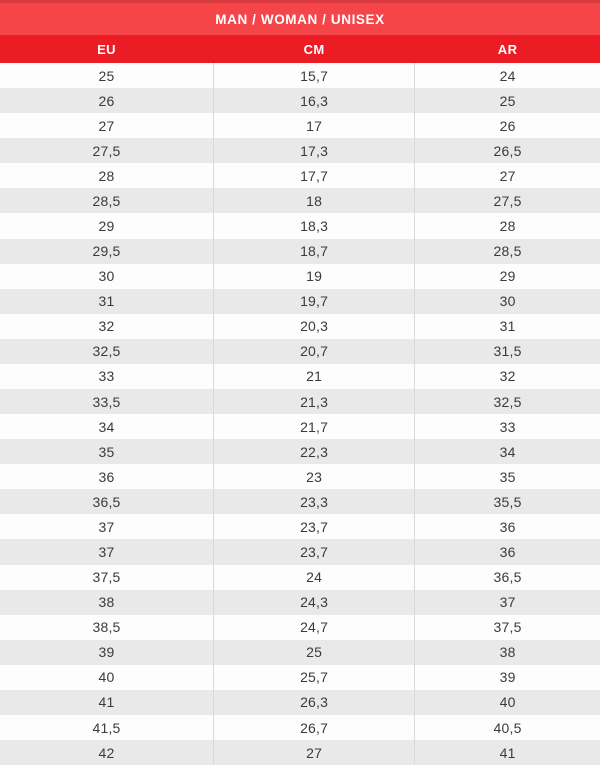  I want to click on cell-cm-length: 15,7, so click(314, 76).